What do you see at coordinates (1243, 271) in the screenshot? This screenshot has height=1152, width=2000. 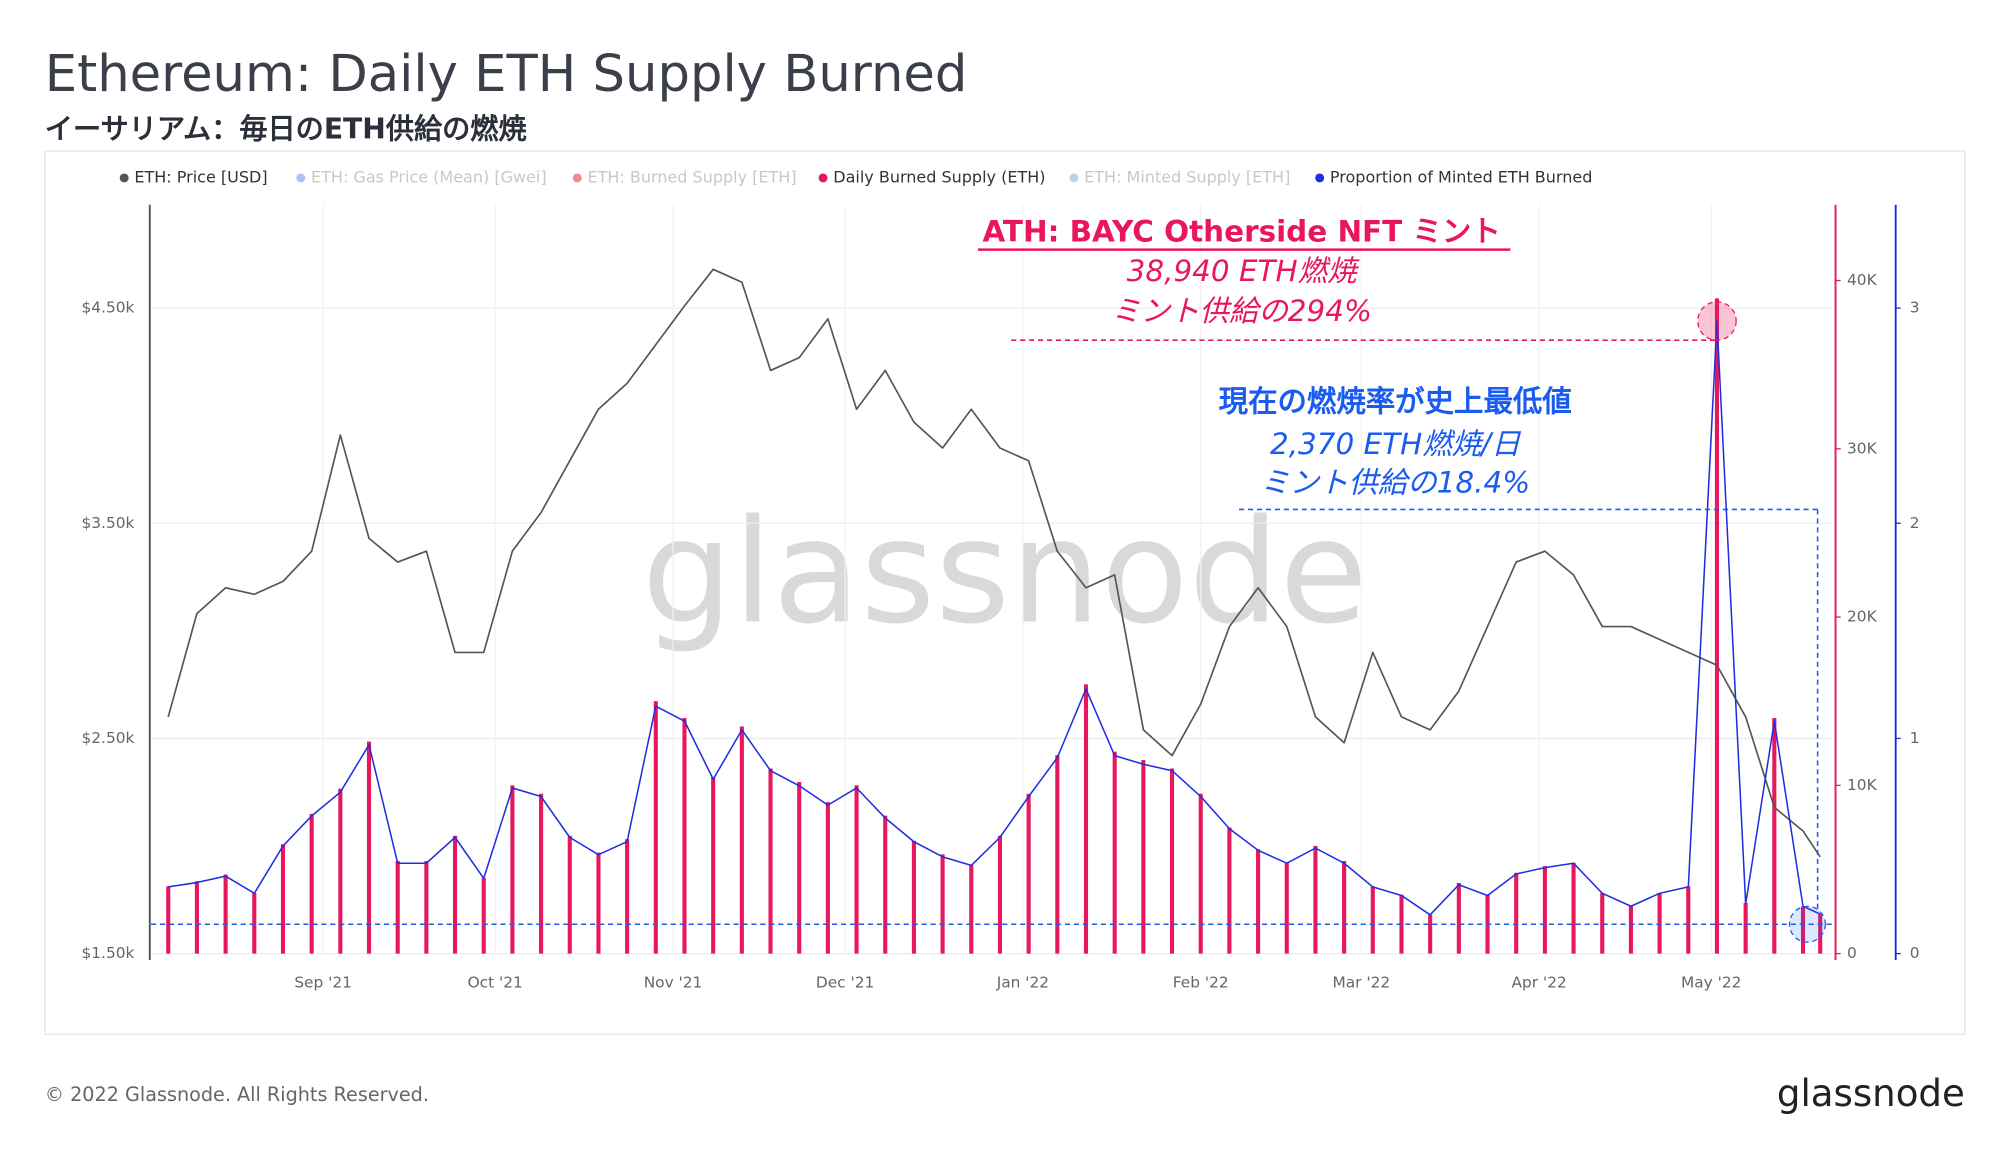 I see `annotation-text: 38,940 ETH燃焼` at bounding box center [1243, 271].